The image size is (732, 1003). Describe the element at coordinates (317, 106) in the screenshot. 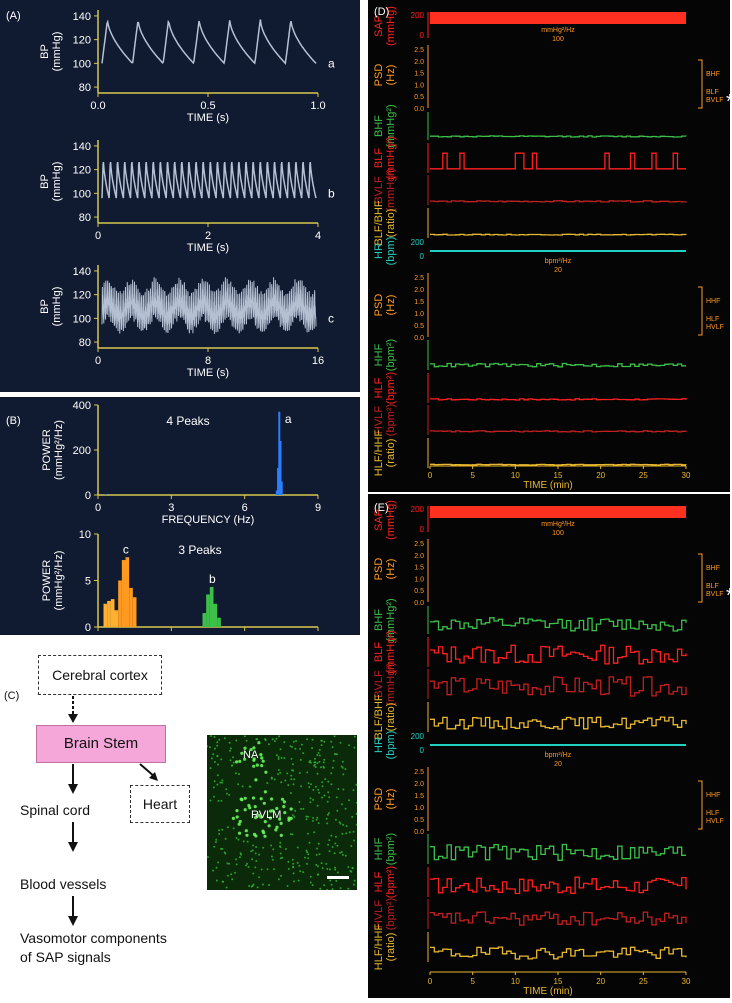

I see `x-tick-label: 1.0` at that location.